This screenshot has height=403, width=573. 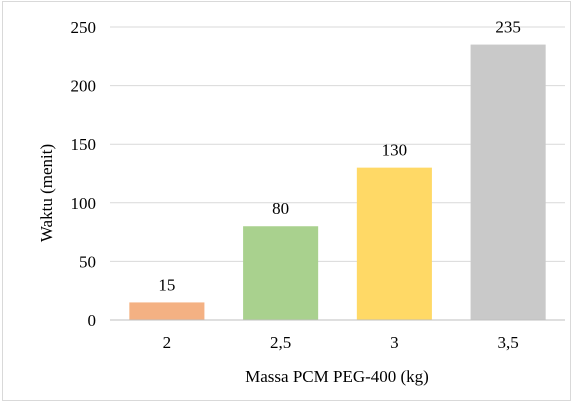 What do you see at coordinates (87, 261) in the screenshot?
I see `y-tick-label: 50` at bounding box center [87, 261].